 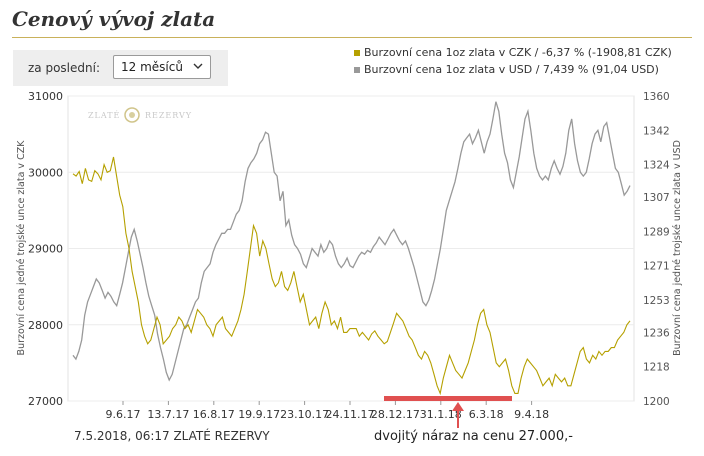 What do you see at coordinates (357, 70) in the screenshot?
I see `legend-swatch-usd` at bounding box center [357, 70].